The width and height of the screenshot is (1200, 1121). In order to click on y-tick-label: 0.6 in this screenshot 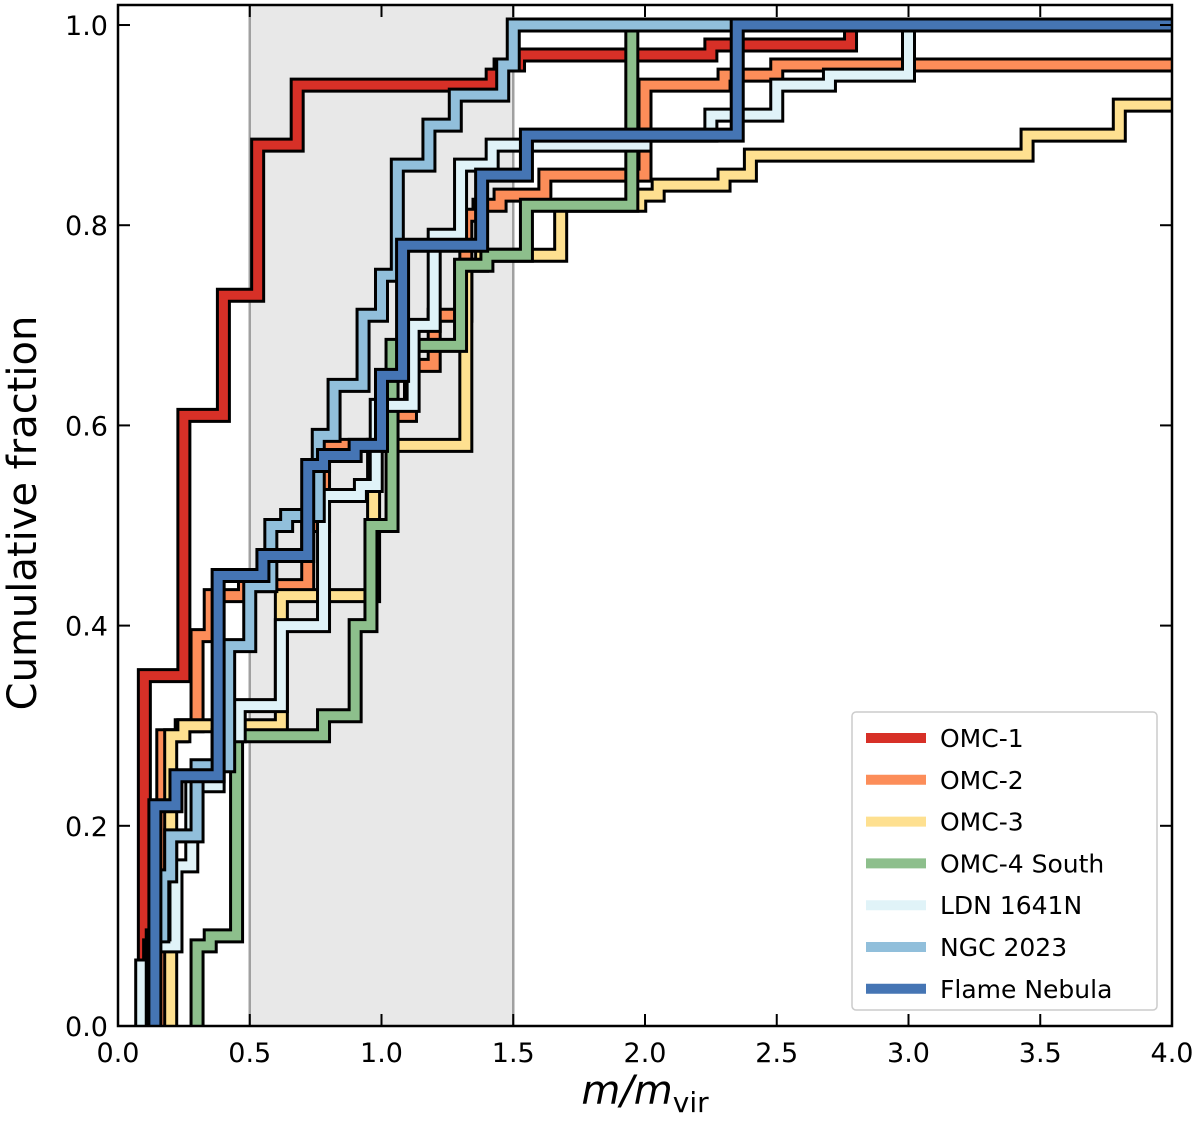, I will do `click(86, 426)`.